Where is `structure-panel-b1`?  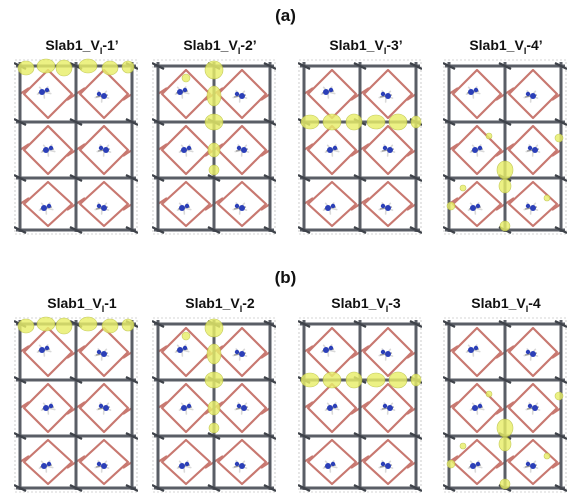
structure-panel-b1 is located at coordinates (76, 405).